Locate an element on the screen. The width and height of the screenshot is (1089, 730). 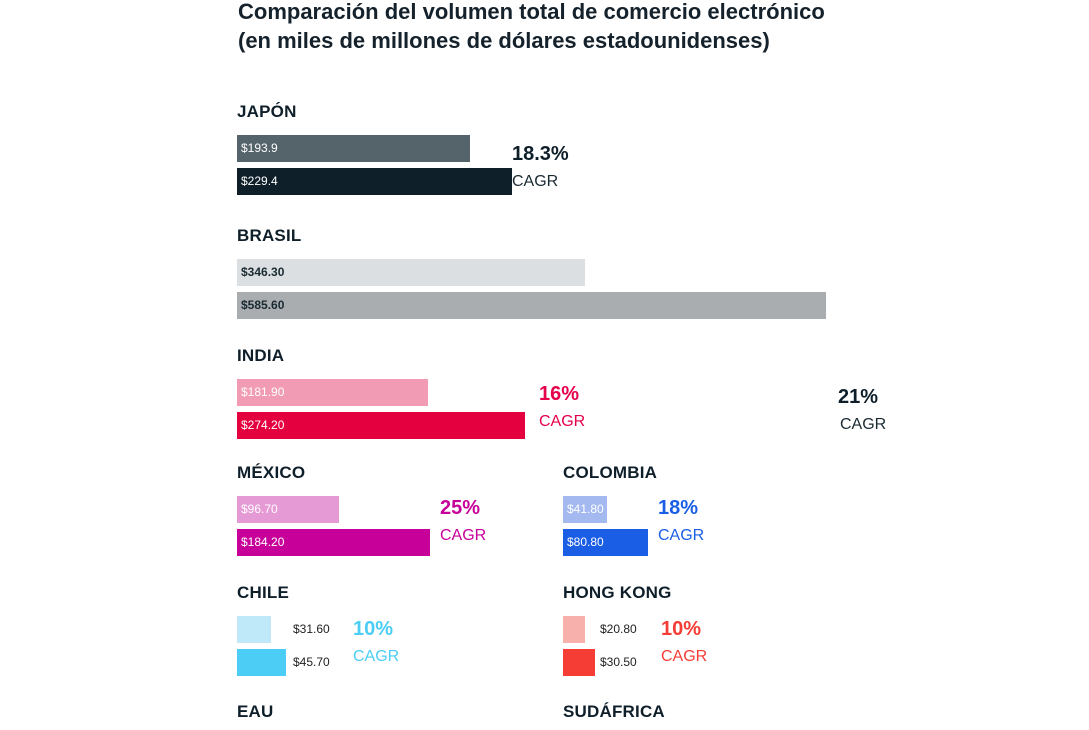
bar-value-label: $585.60 is located at coordinates (263, 305).